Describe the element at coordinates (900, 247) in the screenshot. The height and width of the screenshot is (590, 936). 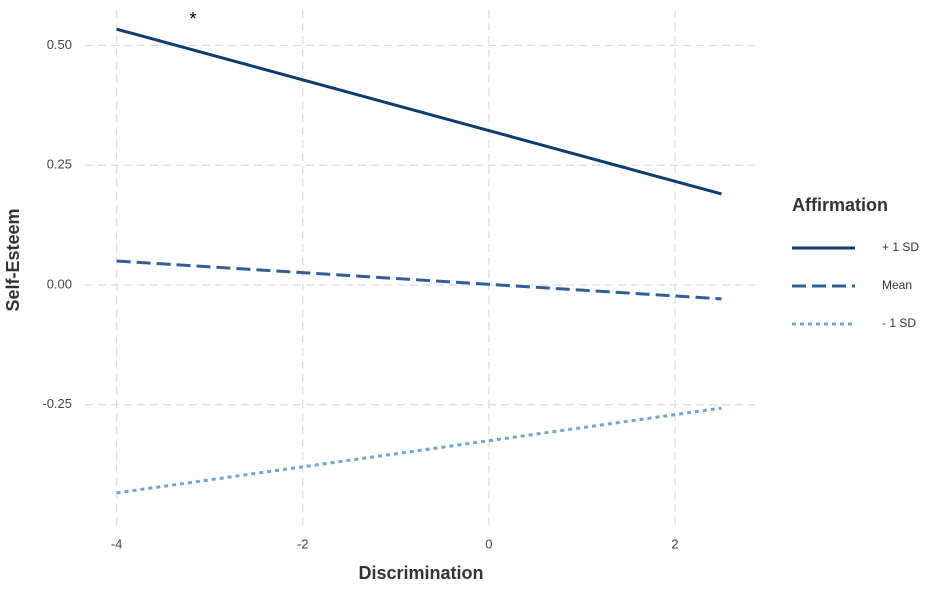
I see `legend-label: + 1 SD` at that location.